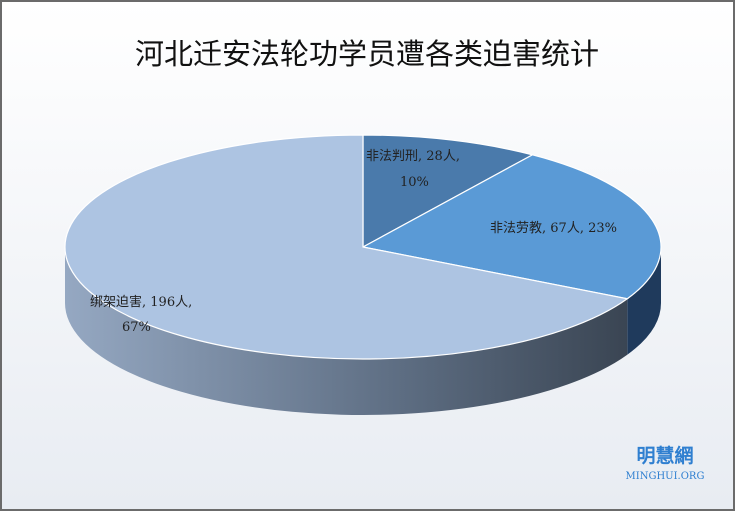  Describe the element at coordinates (169, 302) in the screenshot. I see `label-value: 196人` at that location.